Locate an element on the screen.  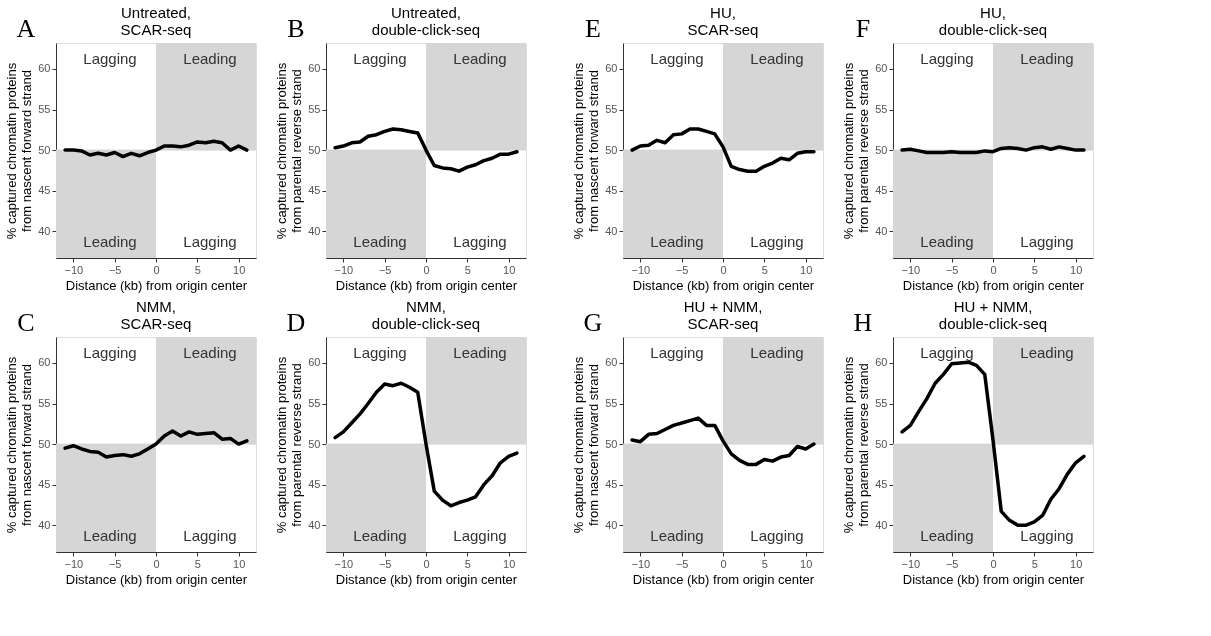
text: C is located at coordinates (26, 322).